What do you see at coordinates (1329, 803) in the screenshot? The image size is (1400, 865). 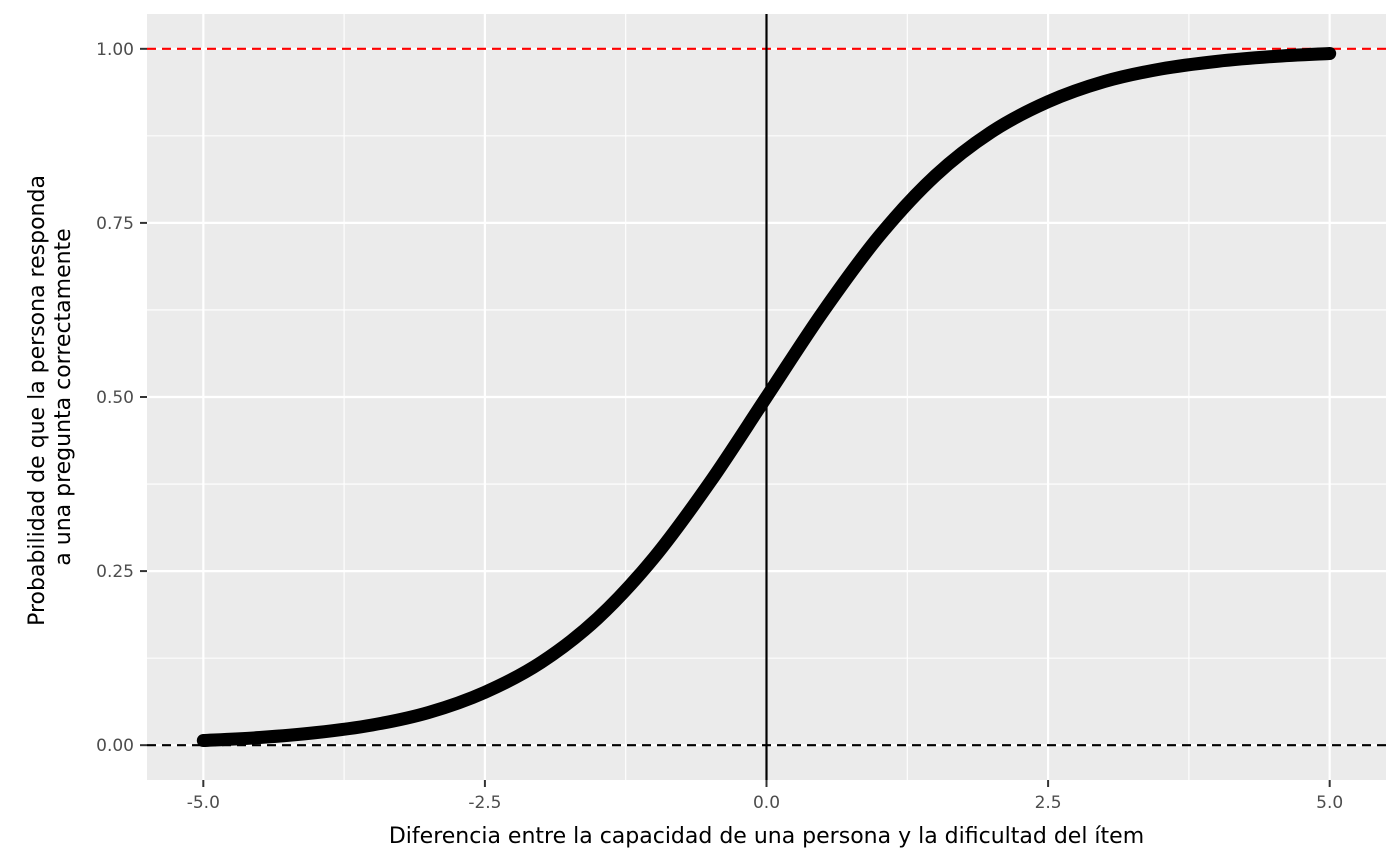 I see `x-tick-label: 5.0` at bounding box center [1329, 803].